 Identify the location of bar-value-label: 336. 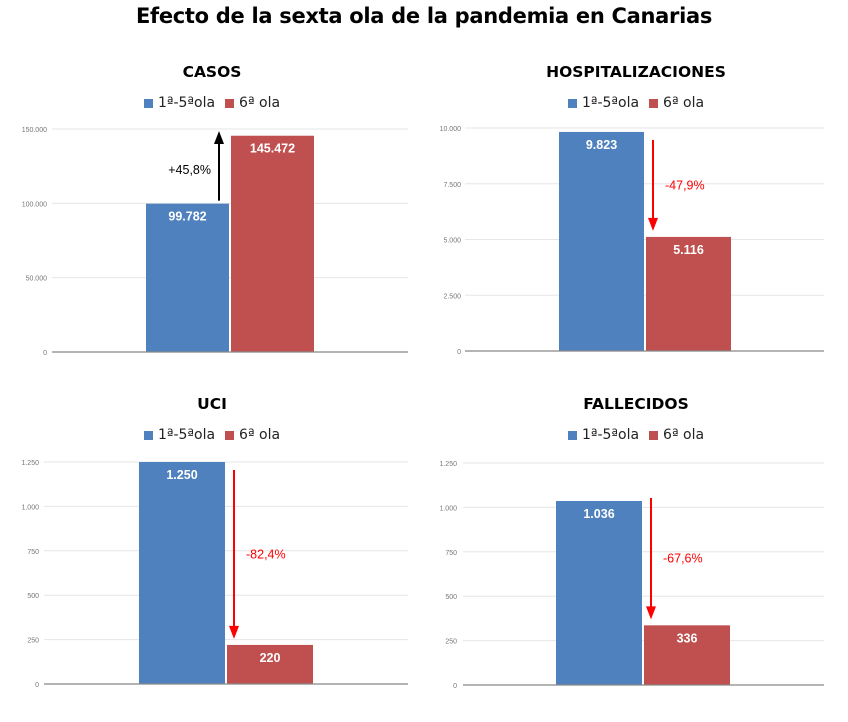
(687, 638).